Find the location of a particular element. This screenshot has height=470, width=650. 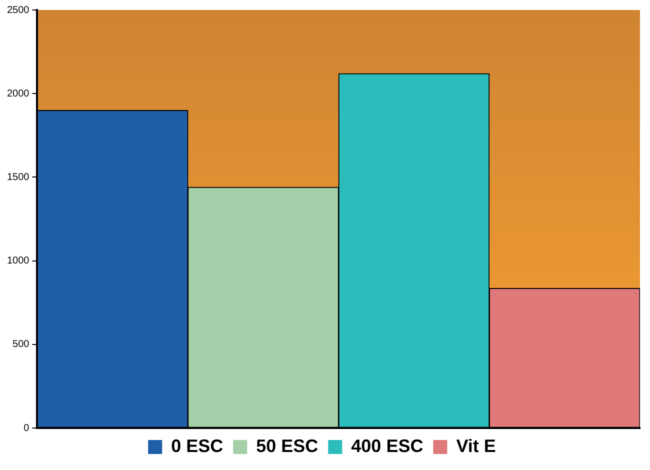

y-tick-label: 1500 is located at coordinates (18, 177).